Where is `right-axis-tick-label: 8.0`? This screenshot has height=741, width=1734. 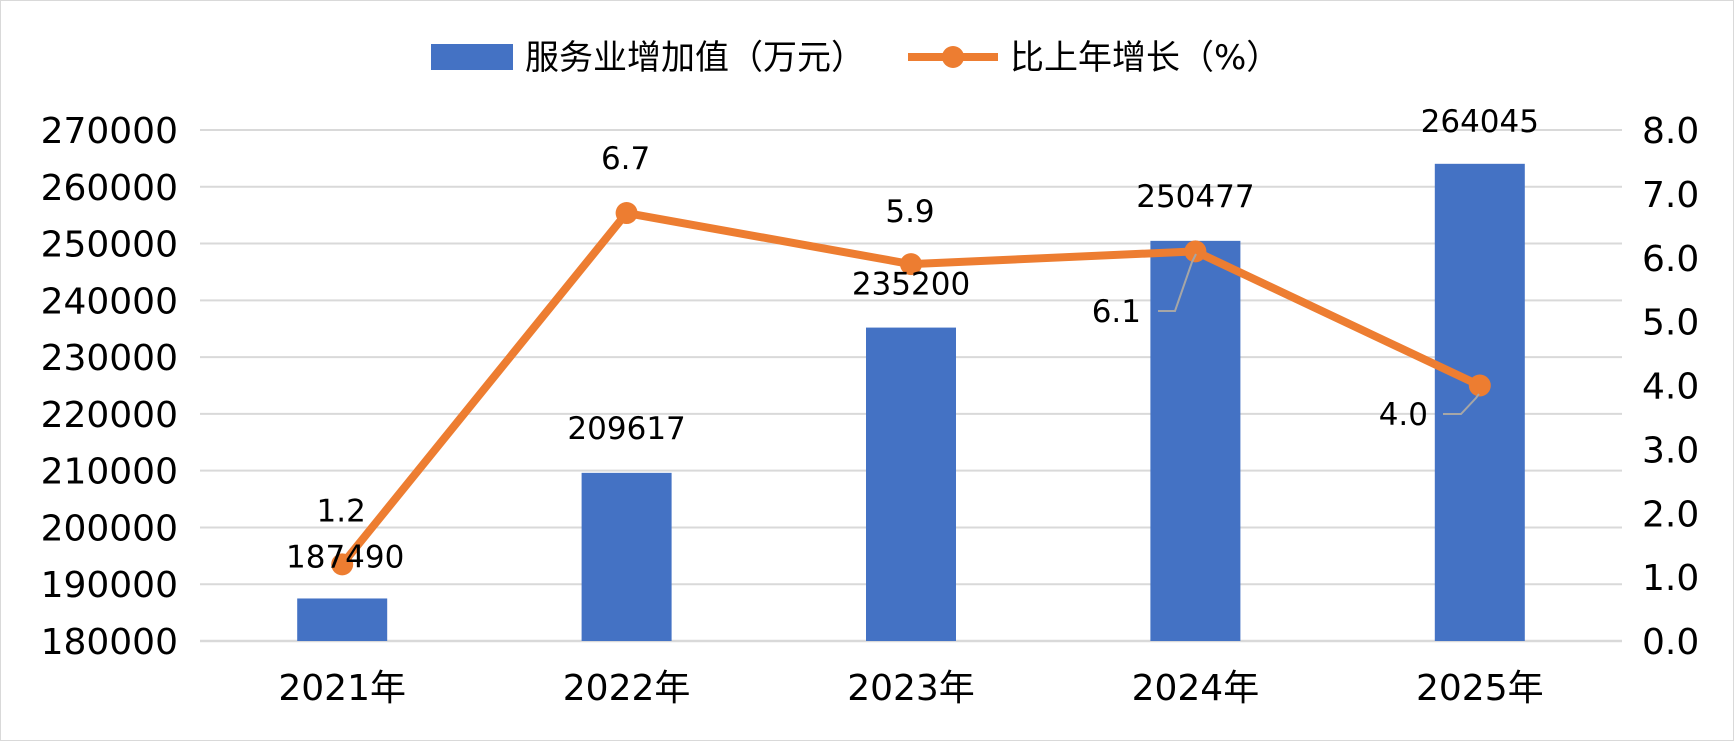
right-axis-tick-label: 8.0 is located at coordinates (1670, 131).